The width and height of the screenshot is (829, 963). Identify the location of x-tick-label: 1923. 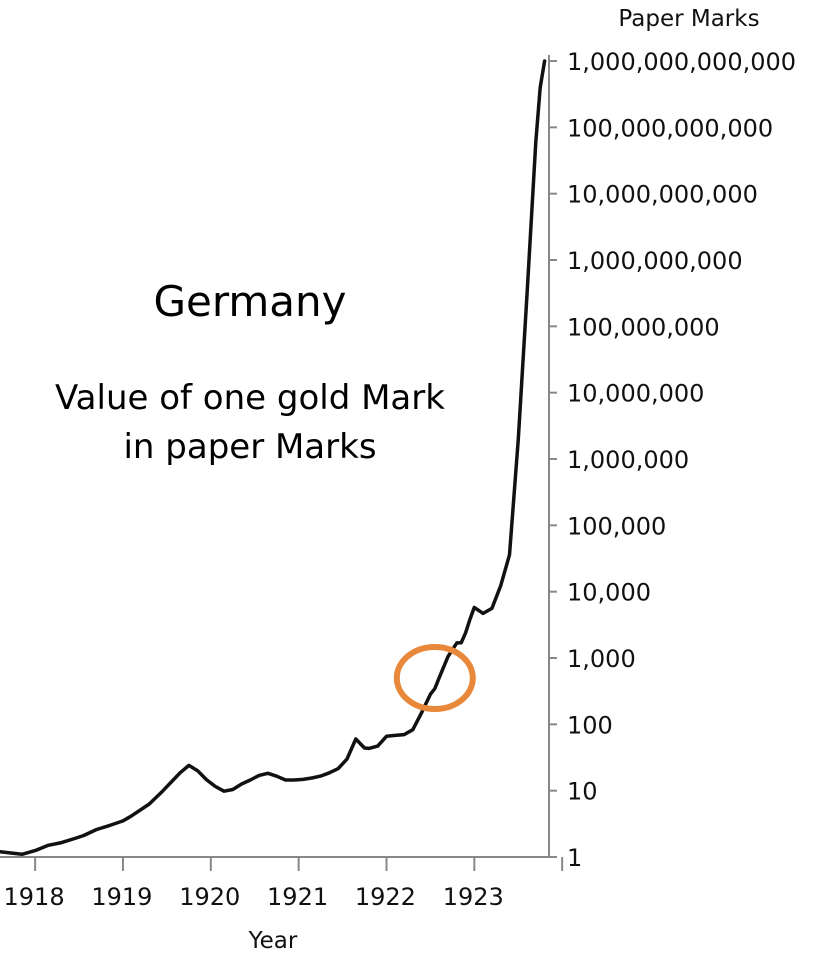
(473, 897).